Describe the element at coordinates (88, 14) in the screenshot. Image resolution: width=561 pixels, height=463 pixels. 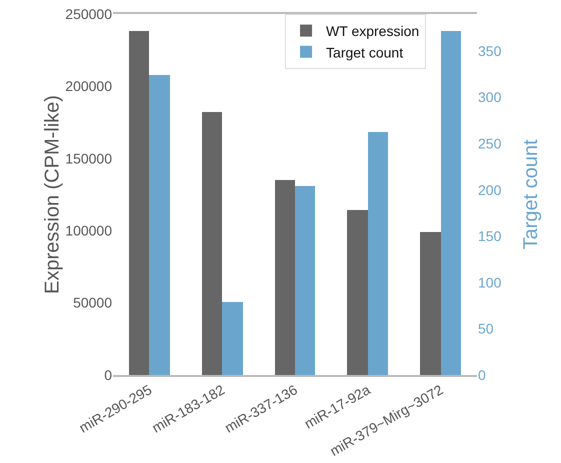
I see `y-tick-label: 250000` at that location.